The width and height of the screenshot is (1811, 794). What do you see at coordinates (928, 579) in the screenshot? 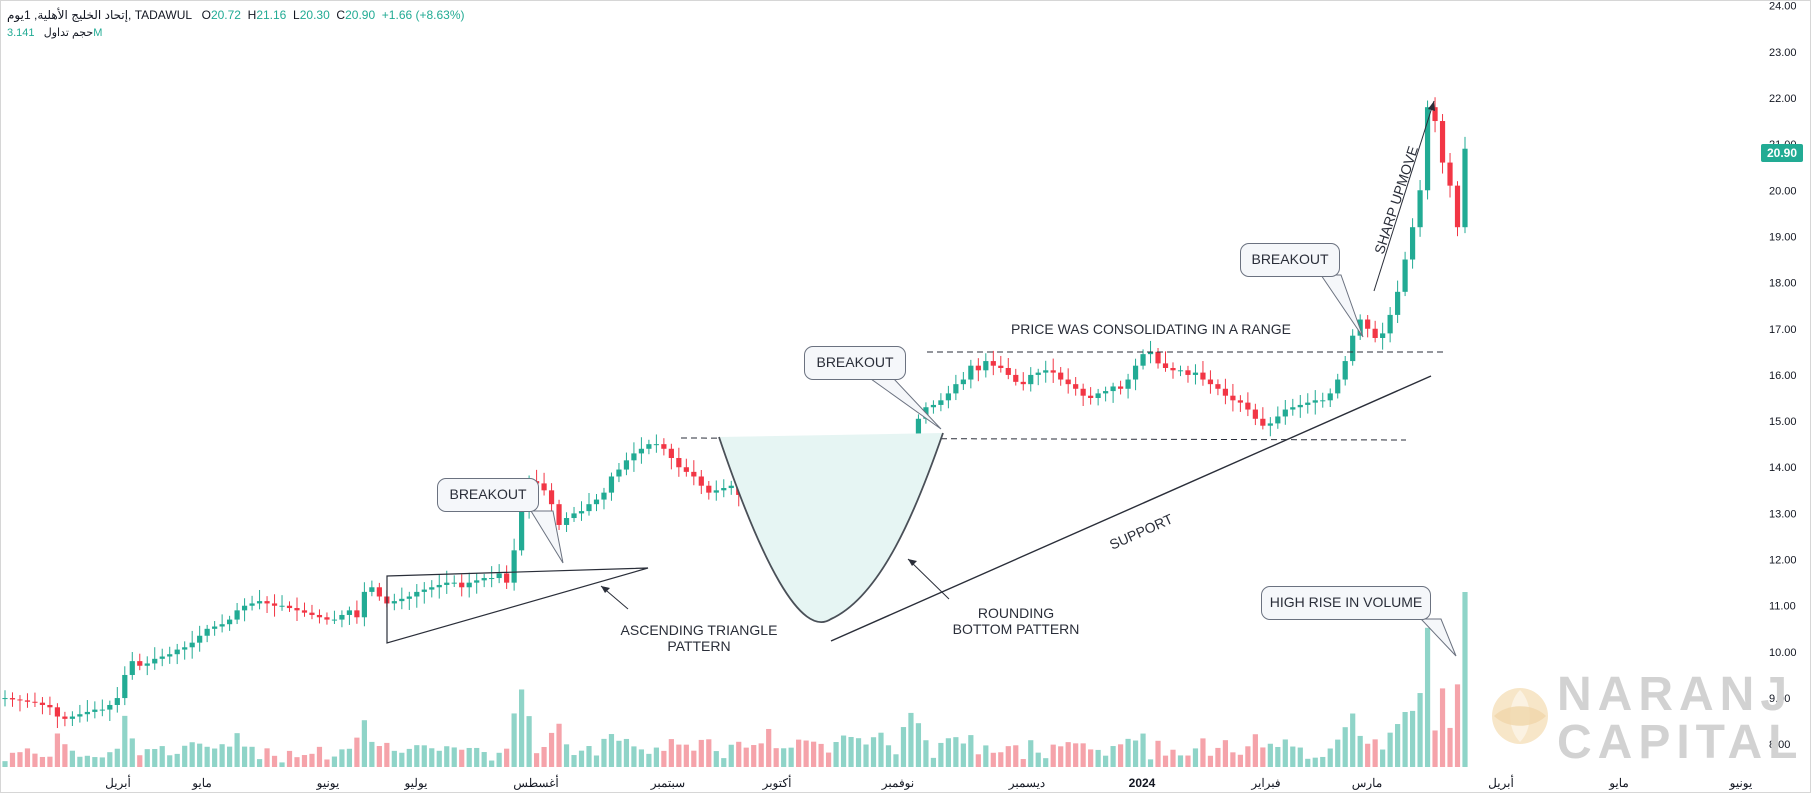
I see `cup-arrow` at bounding box center [928, 579].